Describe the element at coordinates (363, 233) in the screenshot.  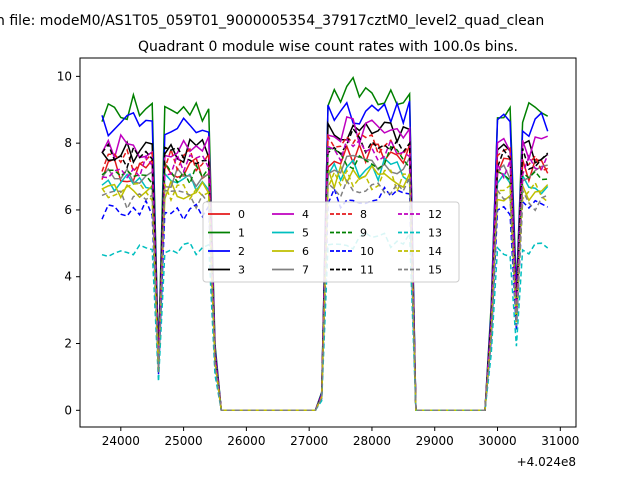
I see `legend-label-9: 9` at that location.